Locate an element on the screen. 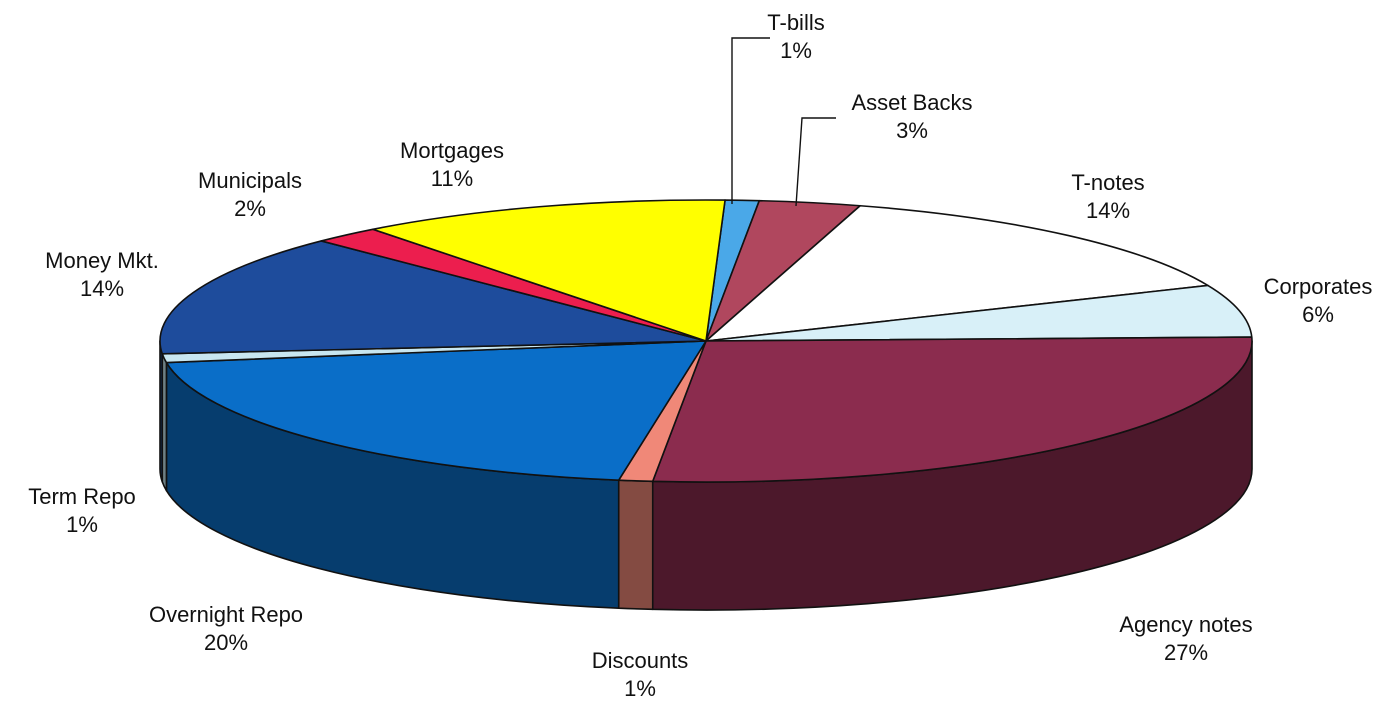  slice-pct-money-mkt: 14% is located at coordinates (102, 288).